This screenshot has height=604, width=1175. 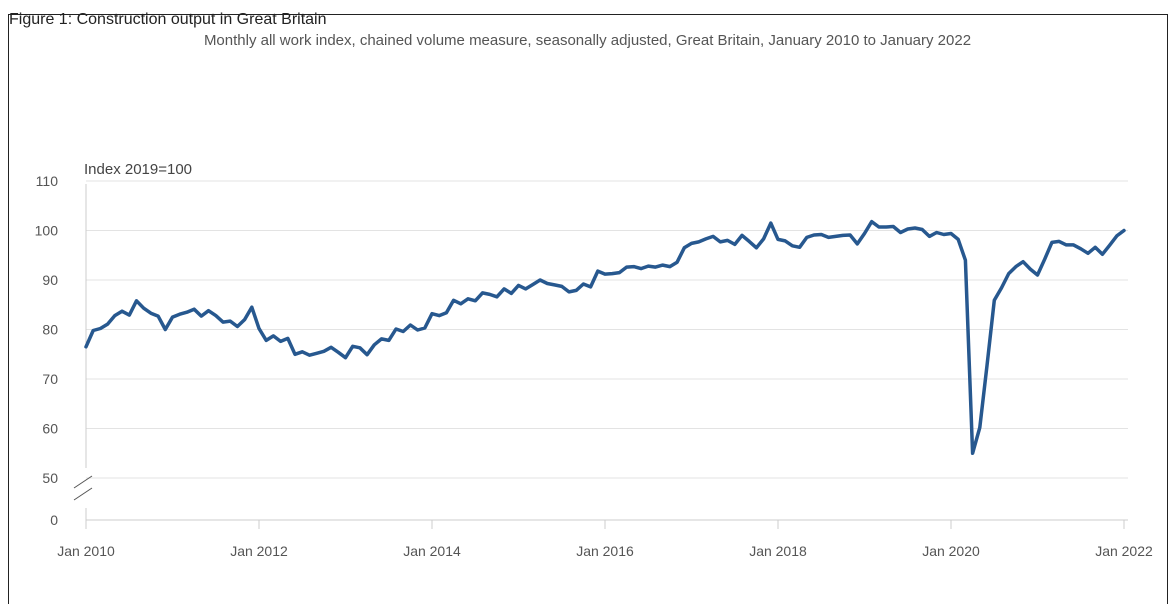 What do you see at coordinates (47, 231) in the screenshot?
I see `y-tick-label: 100` at bounding box center [47, 231].